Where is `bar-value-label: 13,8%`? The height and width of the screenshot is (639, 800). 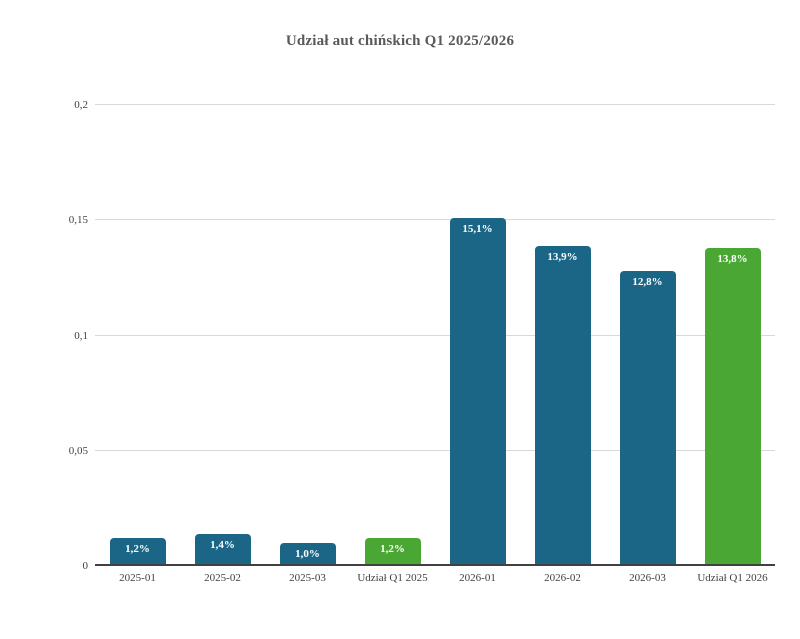
bar-value-label: 13,8% is located at coordinates (732, 258).